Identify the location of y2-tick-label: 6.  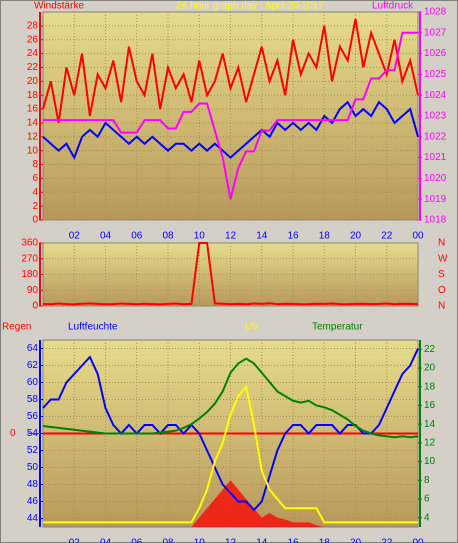
(427, 499).